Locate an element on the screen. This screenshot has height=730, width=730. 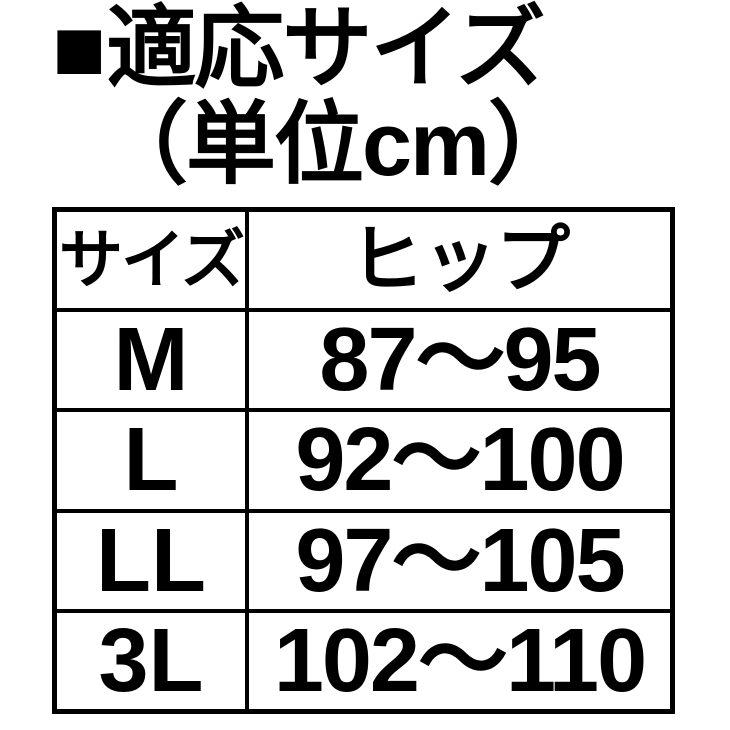
table-header-hip: ヒップ is located at coordinates (459, 260).